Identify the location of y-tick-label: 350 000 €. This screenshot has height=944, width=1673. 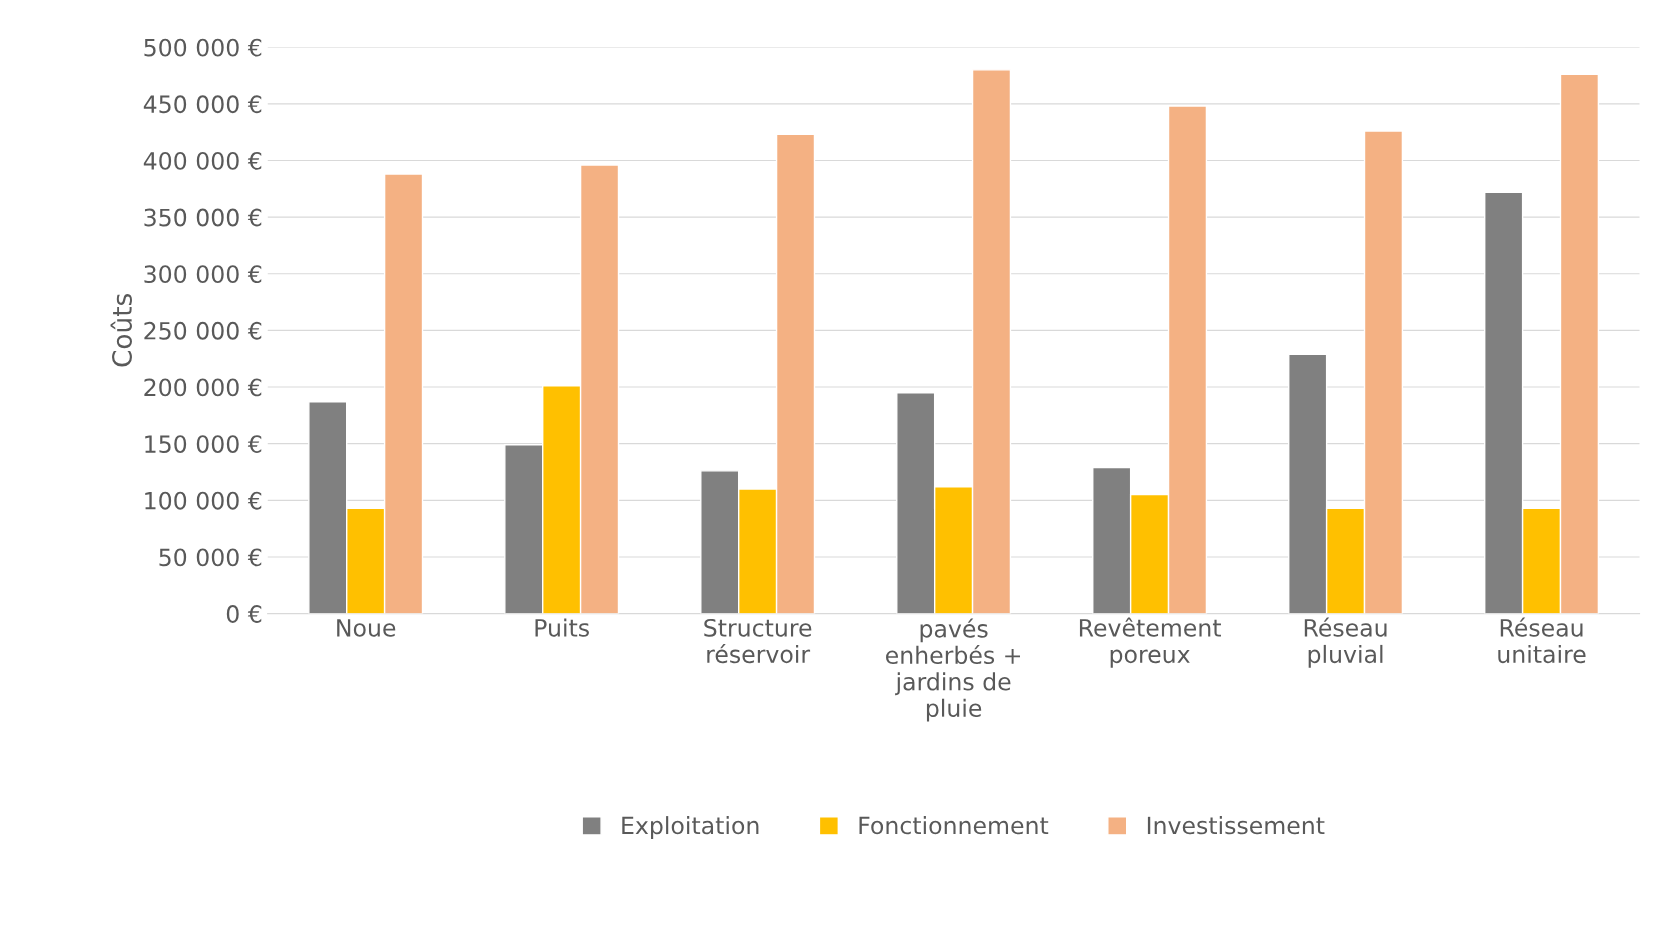
(203, 217).